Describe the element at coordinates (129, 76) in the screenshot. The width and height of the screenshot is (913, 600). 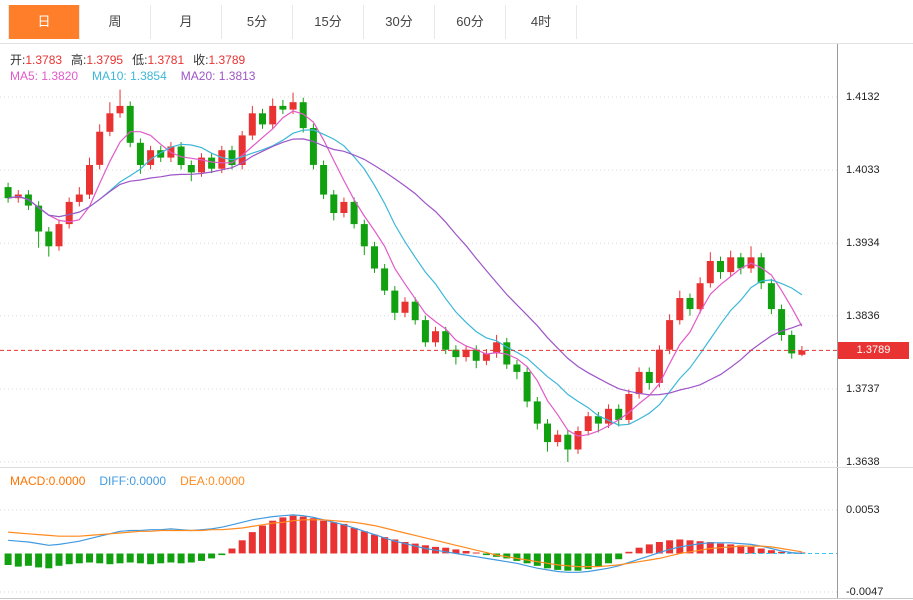
I see `ma10-legend: MA10: 1.3854` at that location.